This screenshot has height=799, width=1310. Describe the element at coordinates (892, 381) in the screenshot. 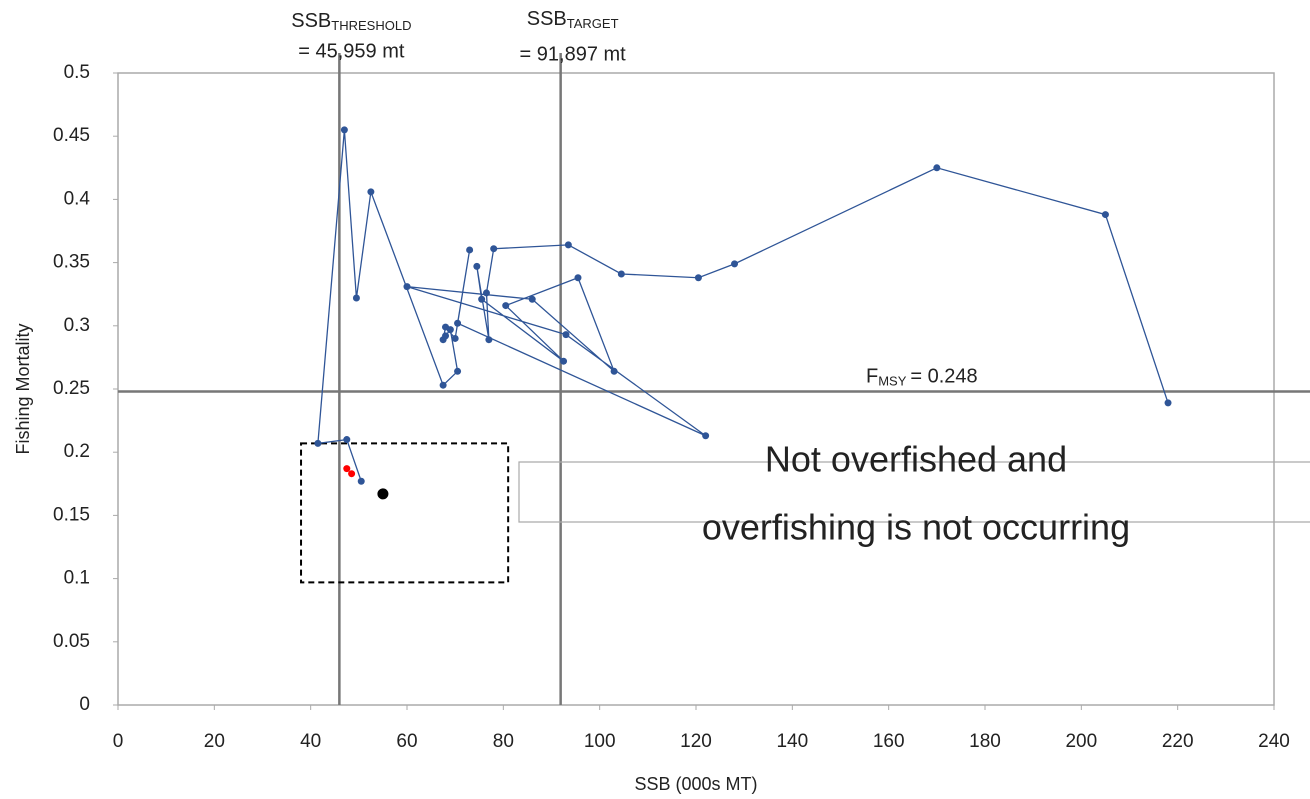

I see `reference-subscript: MSY` at that location.